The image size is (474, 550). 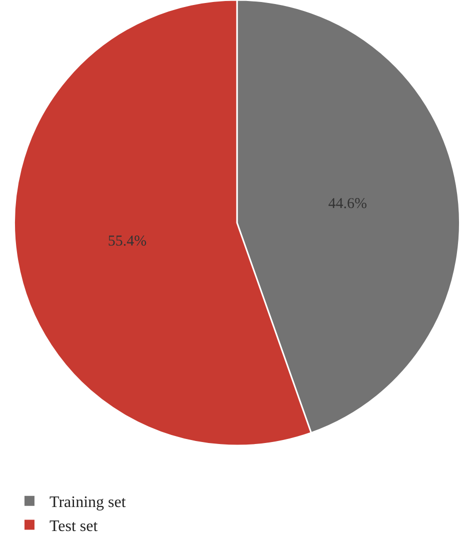 I want to click on legend-label: Training set, so click(x=87, y=503).